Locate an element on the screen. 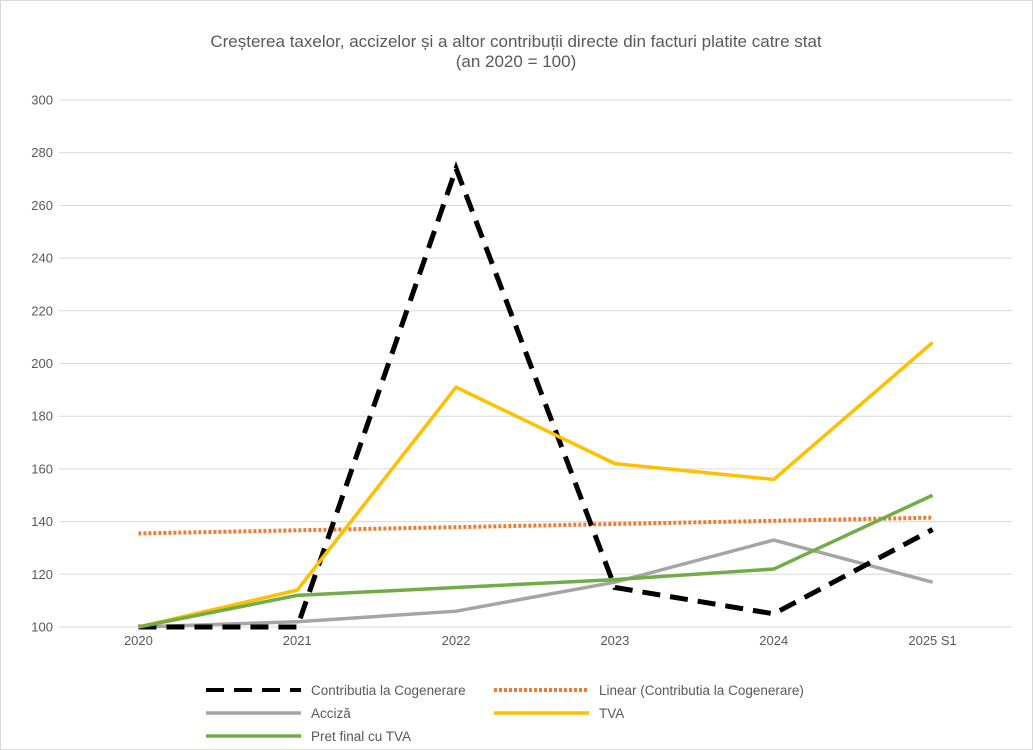 This screenshot has height=750, width=1033. y-tick-label: 260 is located at coordinates (42, 205).